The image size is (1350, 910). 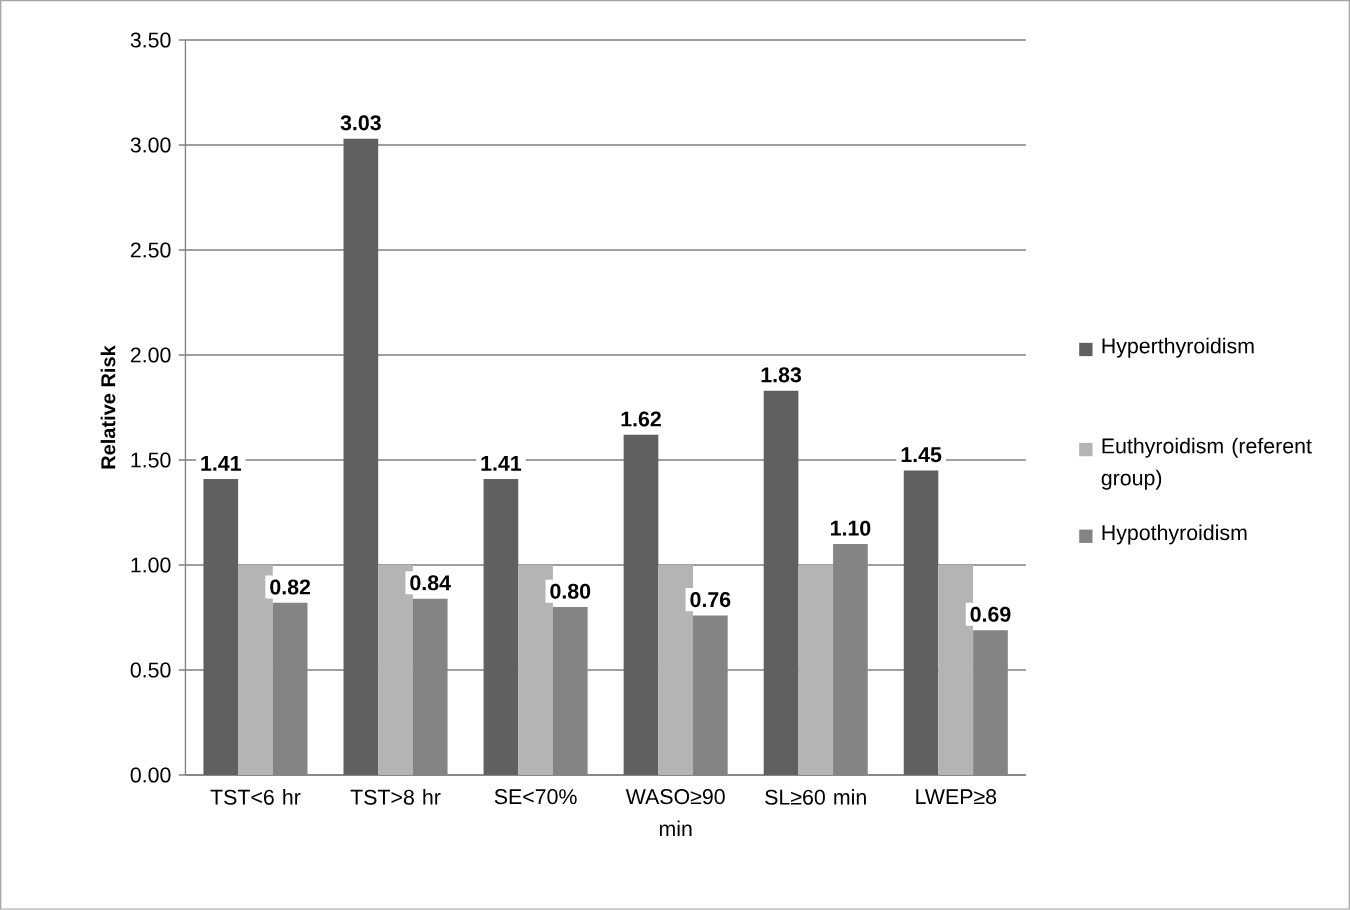 I want to click on legend-label: Hypothyroidism, so click(x=1174, y=534).